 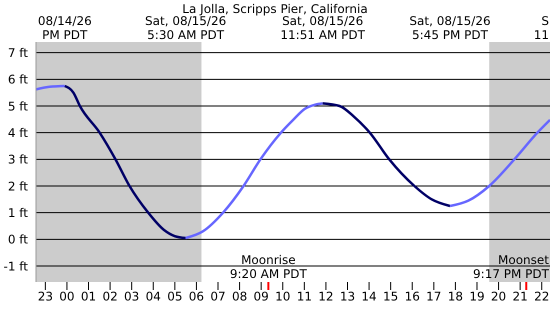 I want to click on x-tick-label: 02, so click(x=110, y=297).